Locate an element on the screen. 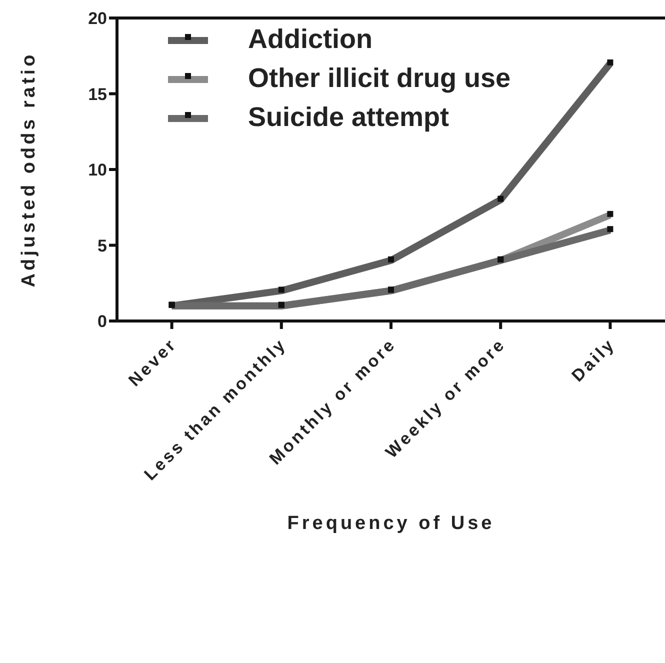 This screenshot has width=665, height=663. y-axis-title: Adjusted odds ratio is located at coordinates (29, 170).